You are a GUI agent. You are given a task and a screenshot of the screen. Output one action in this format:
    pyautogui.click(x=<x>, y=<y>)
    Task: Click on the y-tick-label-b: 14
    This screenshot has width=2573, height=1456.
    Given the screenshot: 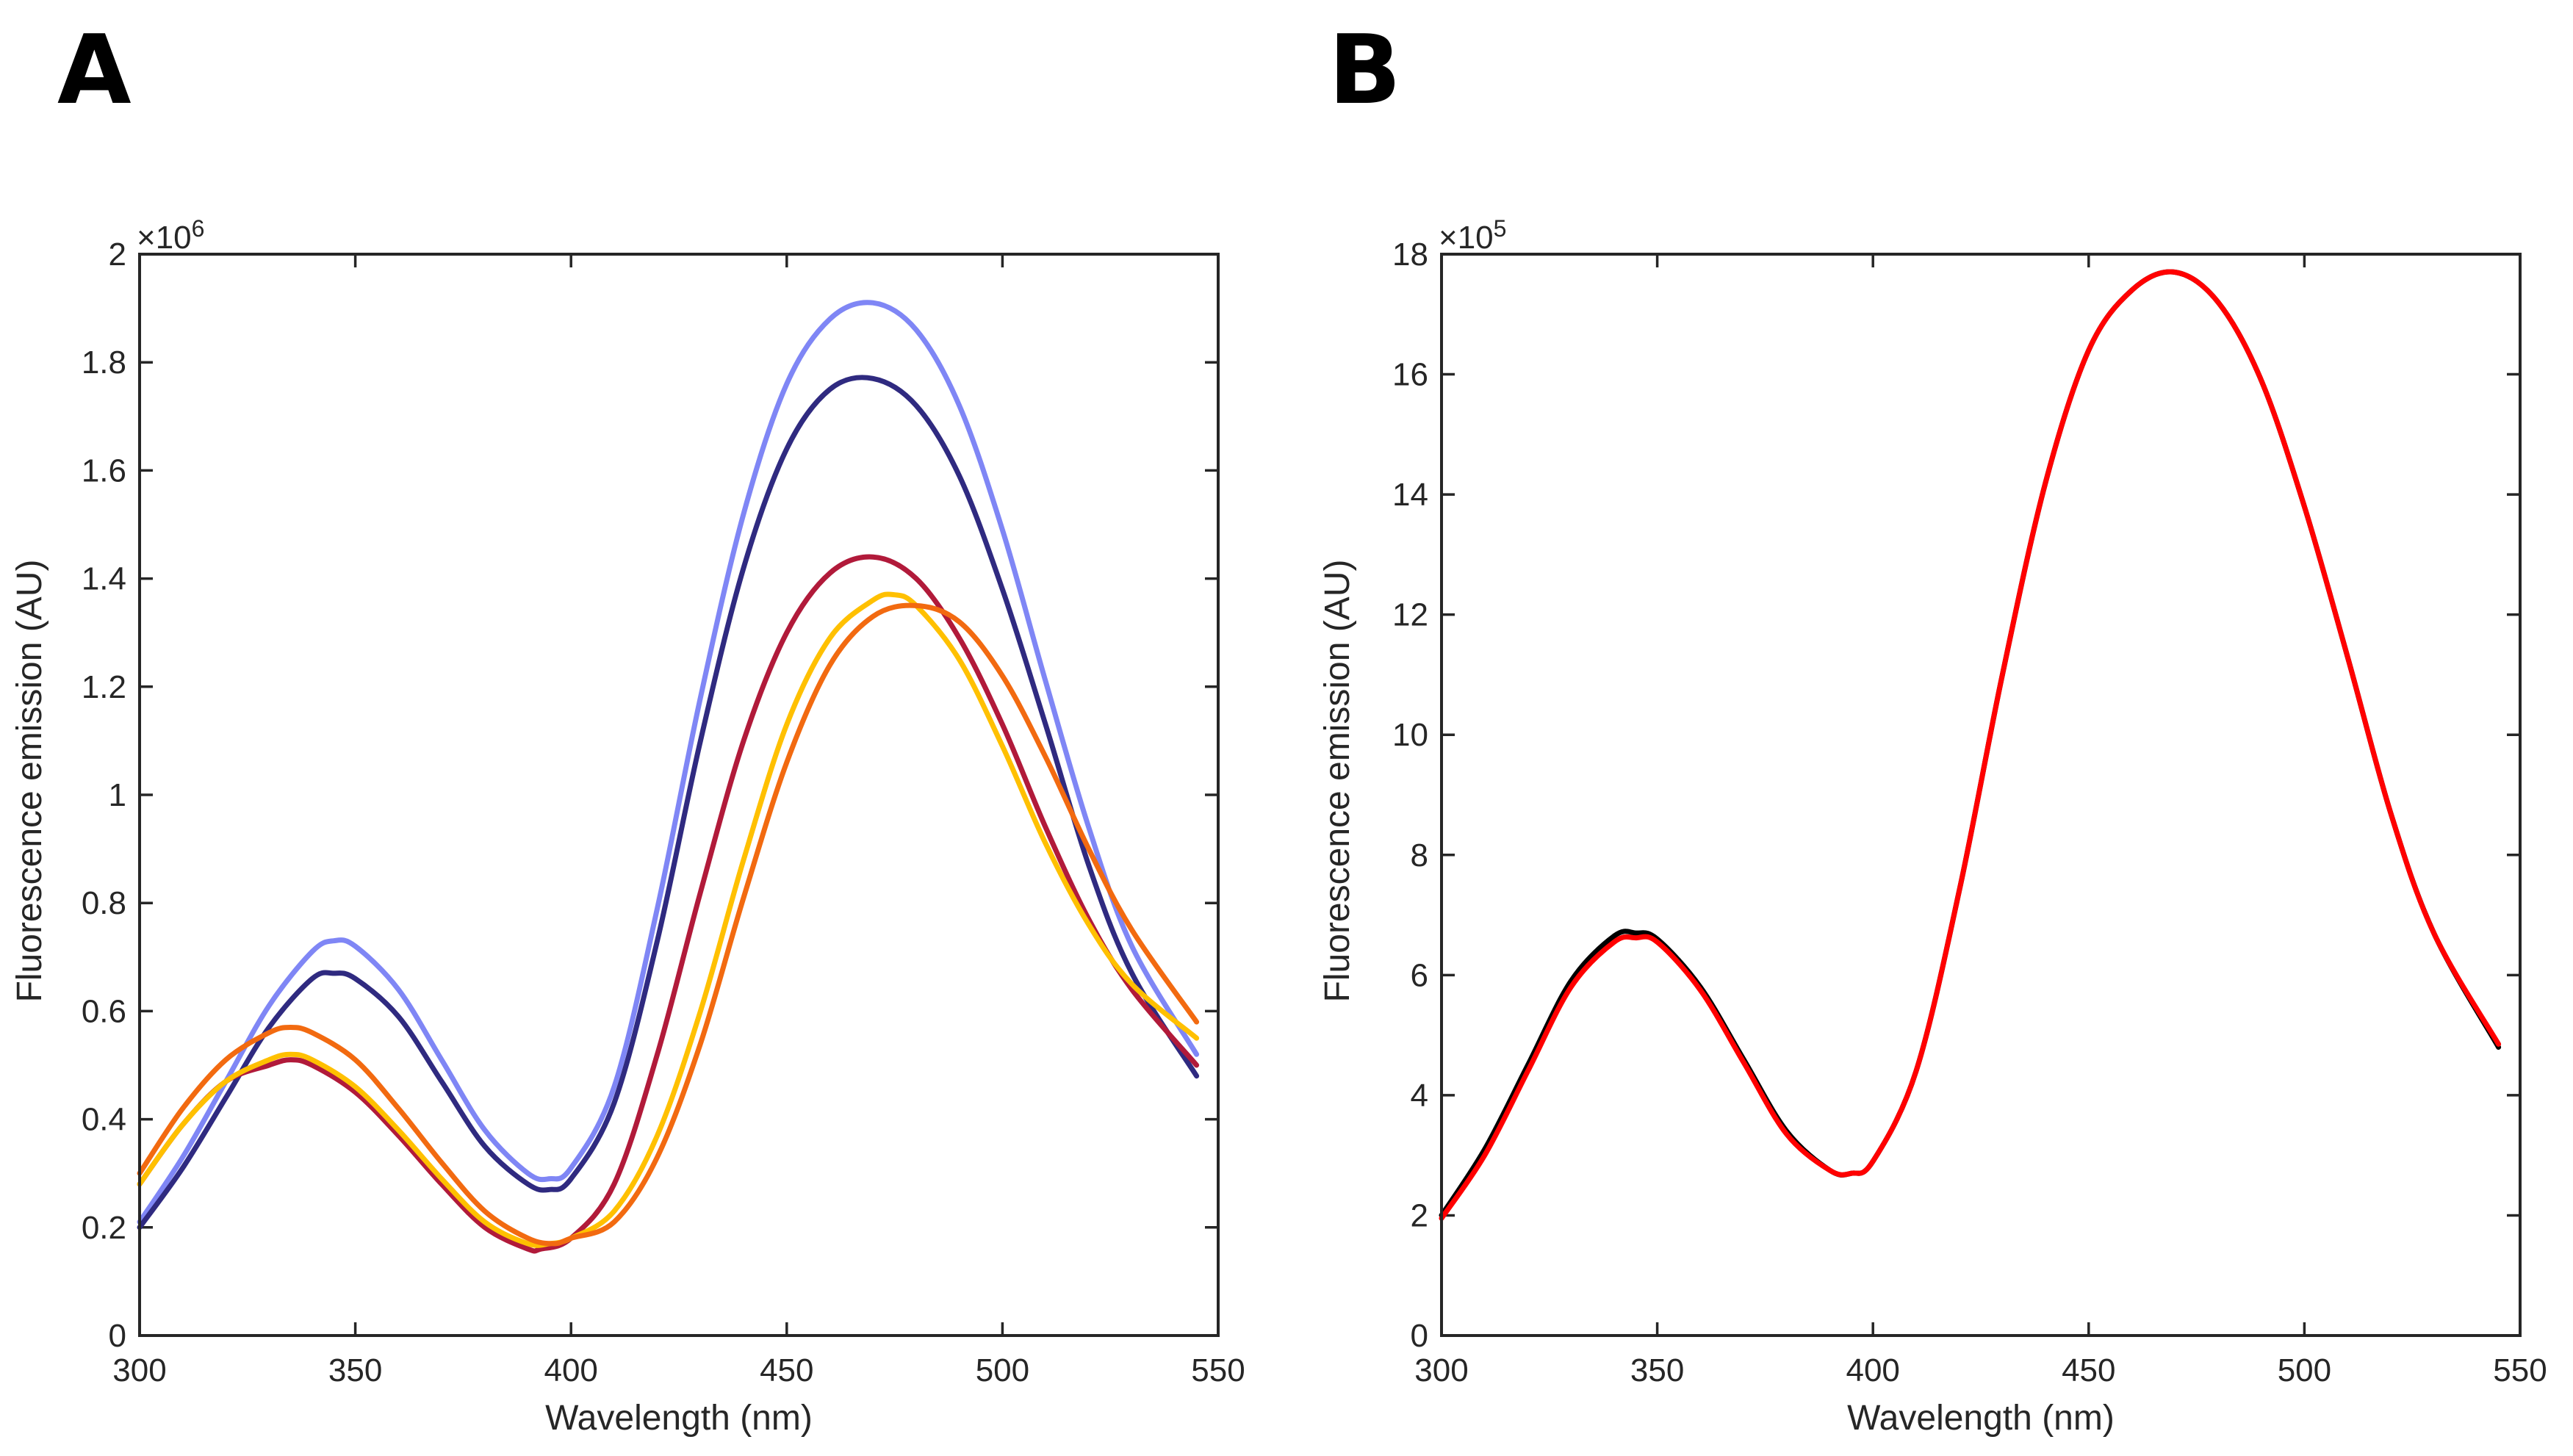 What is the action you would take?
    pyautogui.click(x=1410, y=495)
    